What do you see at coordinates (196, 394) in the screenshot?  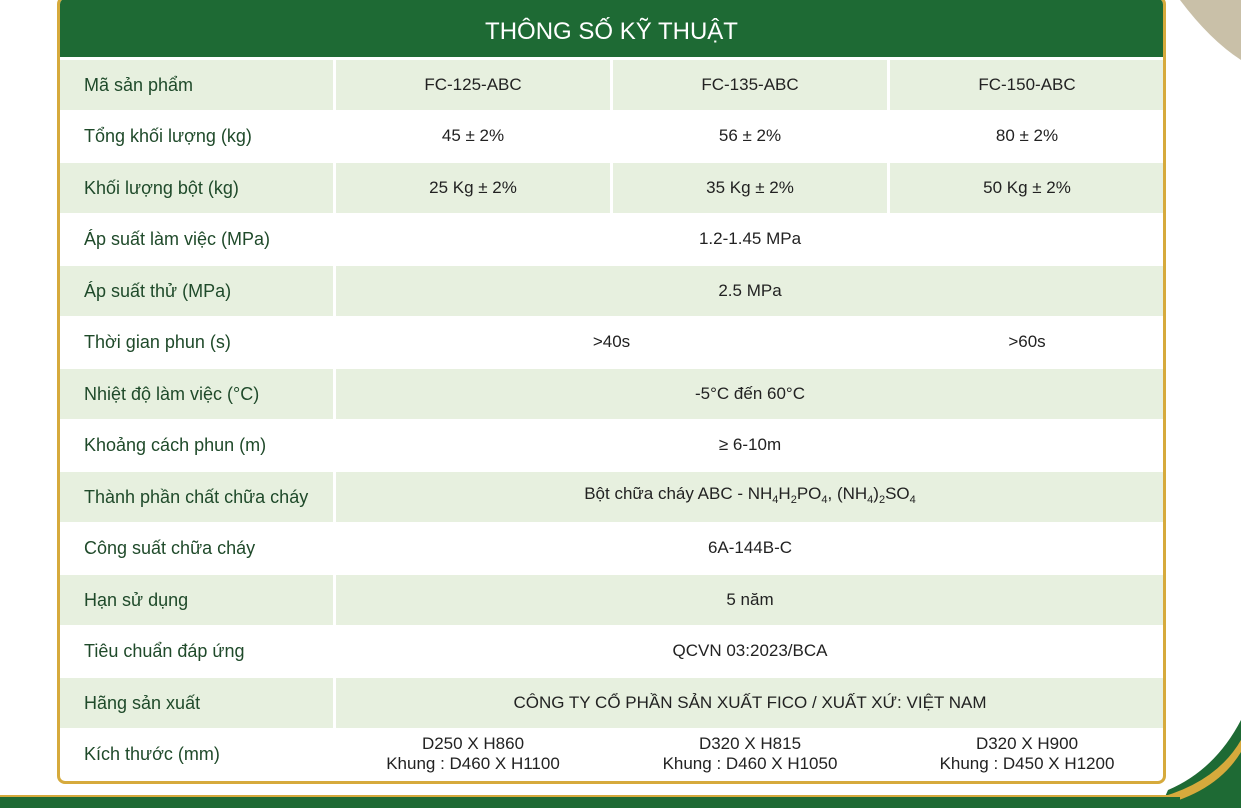 I see `row-label: Nhiệt độ làm việc (°C)` at bounding box center [196, 394].